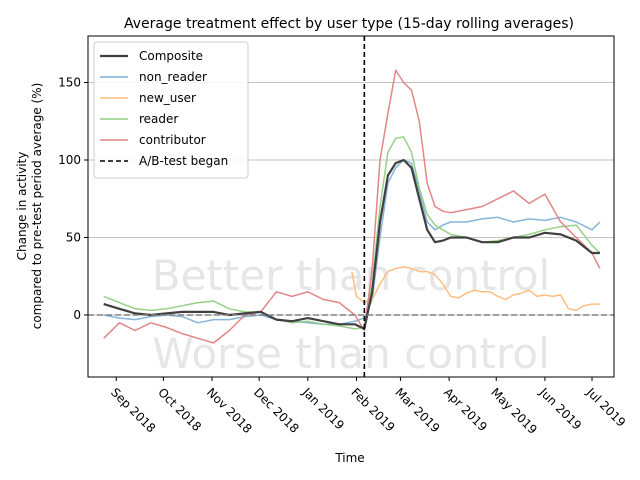 This screenshot has width=640, height=480. I want to click on legend-box, so click(171, 110).